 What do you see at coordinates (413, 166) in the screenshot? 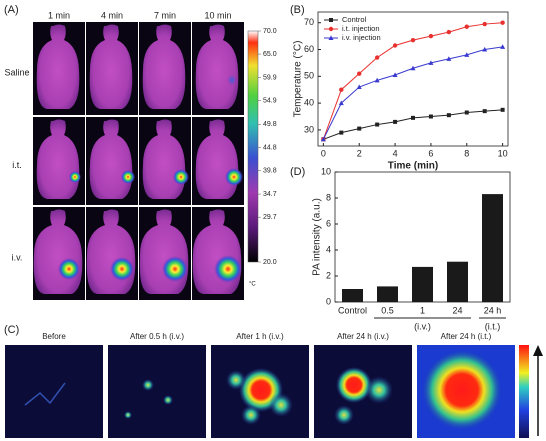
I see `x-axis-label: Time (min)` at bounding box center [413, 166].